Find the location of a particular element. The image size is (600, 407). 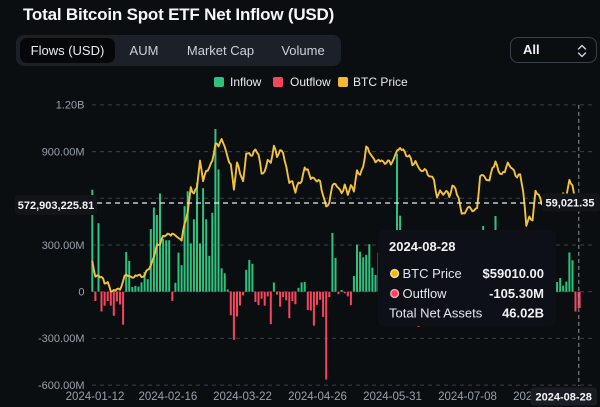

svg-text: 2024-07-08 is located at coordinates (467, 397).